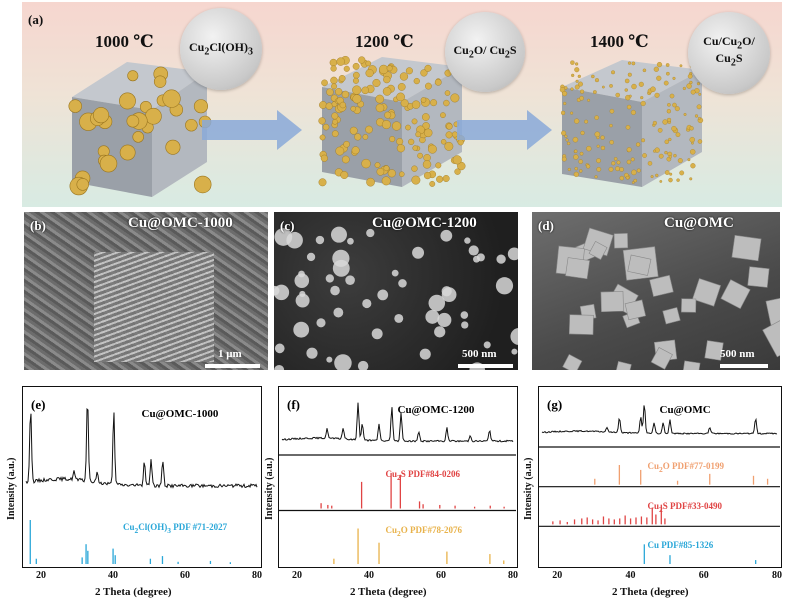  Describe the element at coordinates (230, 354) in the screenshot. I see `sem-b-scale: 1 μm` at that location.